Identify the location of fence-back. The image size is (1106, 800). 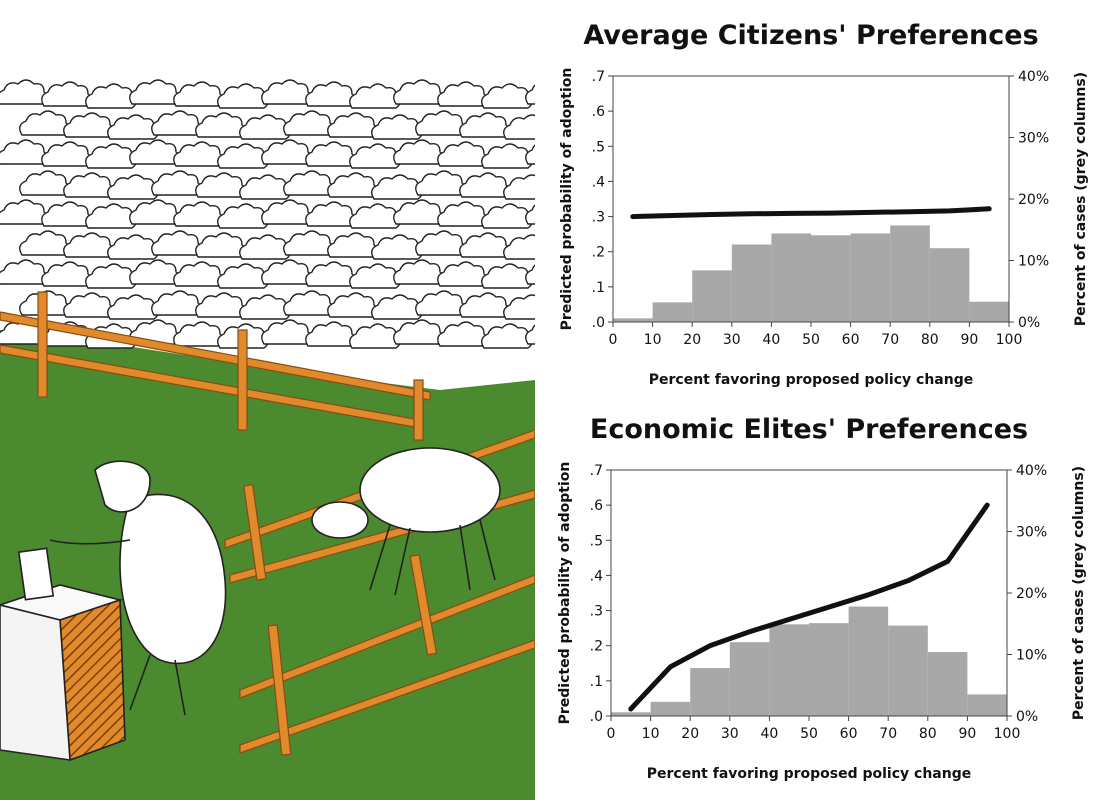
(215, 366).